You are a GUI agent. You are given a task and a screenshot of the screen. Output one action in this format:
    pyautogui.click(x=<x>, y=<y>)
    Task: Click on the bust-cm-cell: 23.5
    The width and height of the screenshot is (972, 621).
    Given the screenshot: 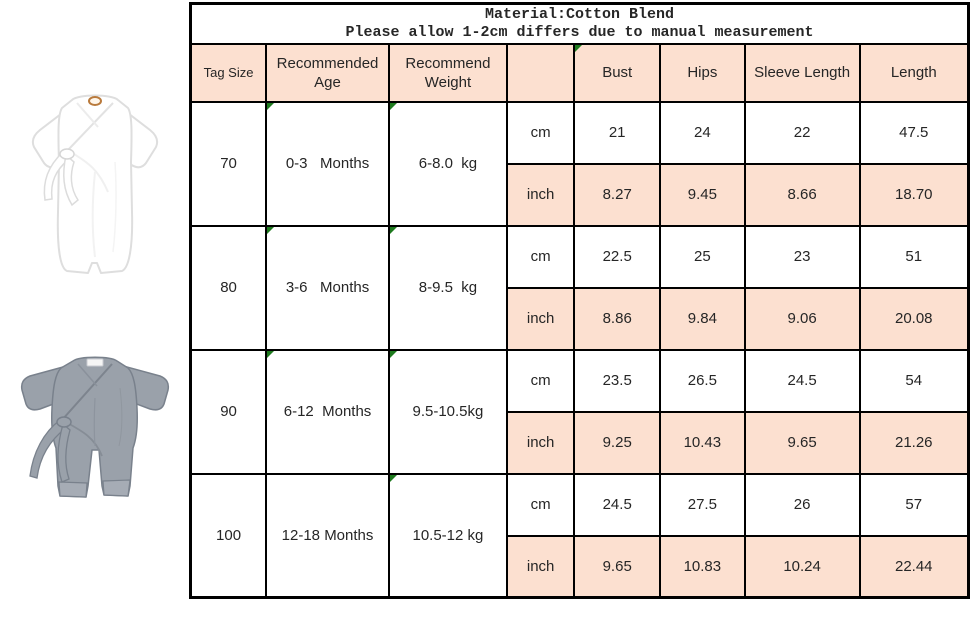 What is the action you would take?
    pyautogui.click(x=617, y=380)
    